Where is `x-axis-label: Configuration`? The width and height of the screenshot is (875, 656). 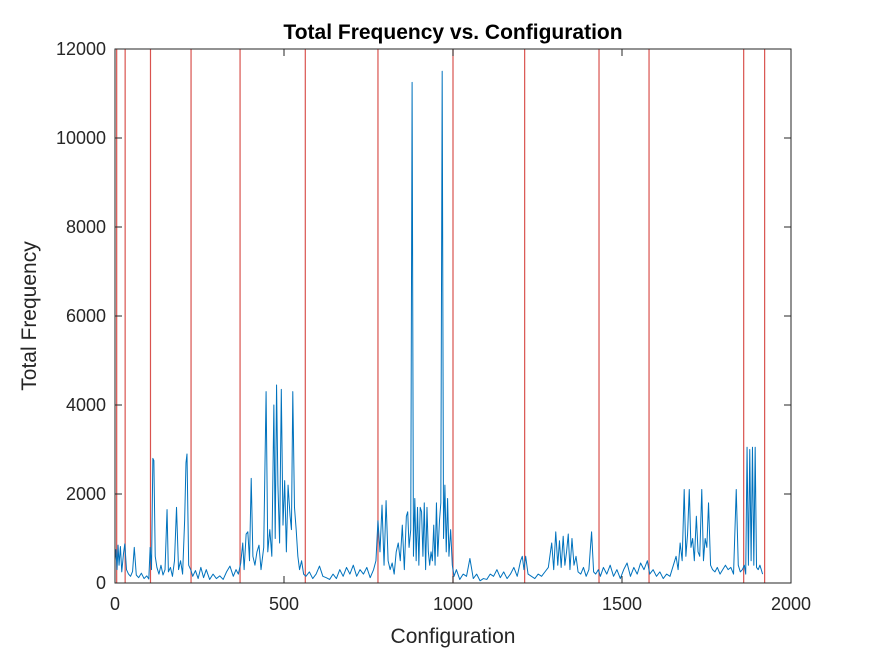
x-axis-label: Configuration is located at coordinates (453, 636).